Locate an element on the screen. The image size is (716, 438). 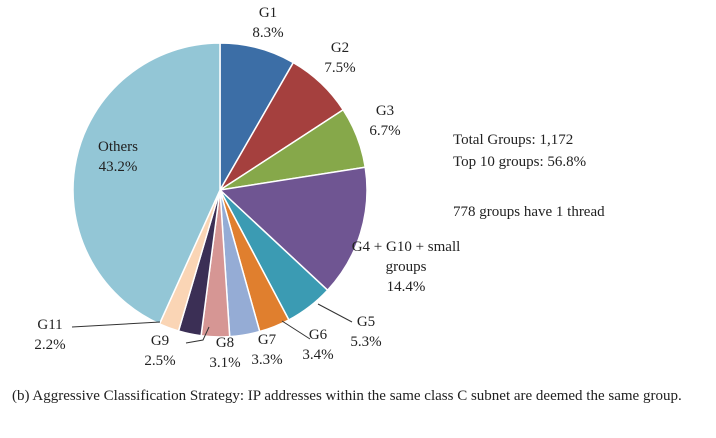
slice-name: G4 + G10 + small groups is located at coordinates (406, 257).